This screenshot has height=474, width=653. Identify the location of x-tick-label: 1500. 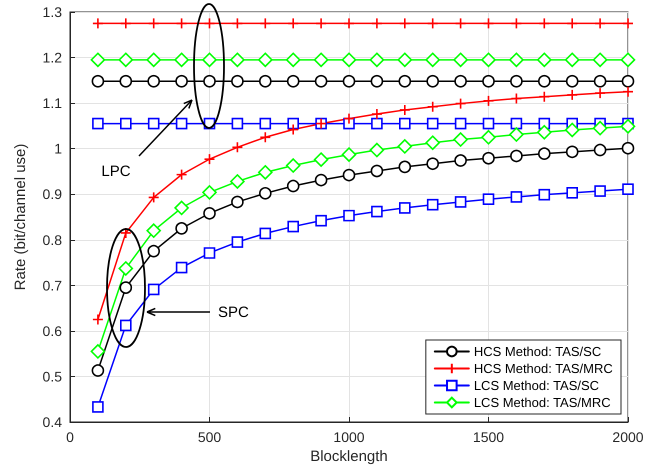
(488, 437).